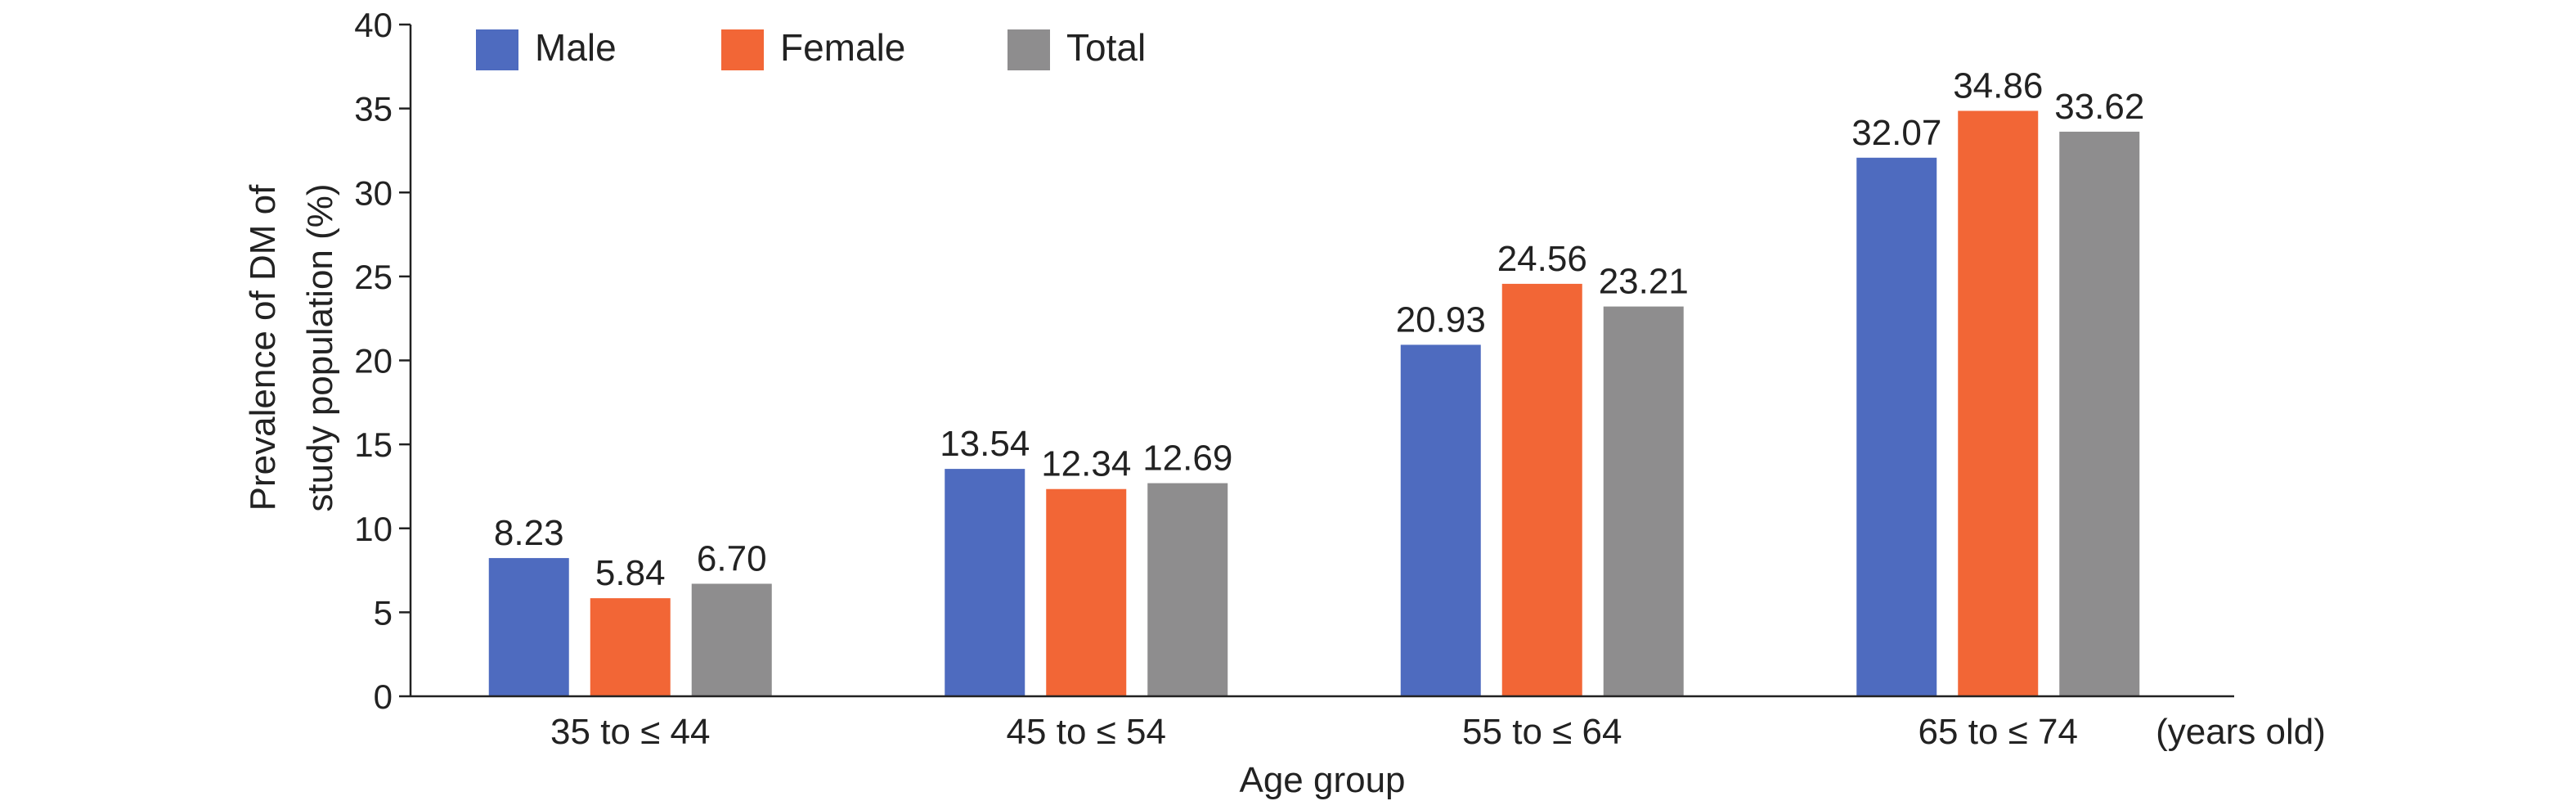 Image resolution: width=2576 pixels, height=810 pixels. I want to click on data-label-female: 5.84, so click(631, 573).